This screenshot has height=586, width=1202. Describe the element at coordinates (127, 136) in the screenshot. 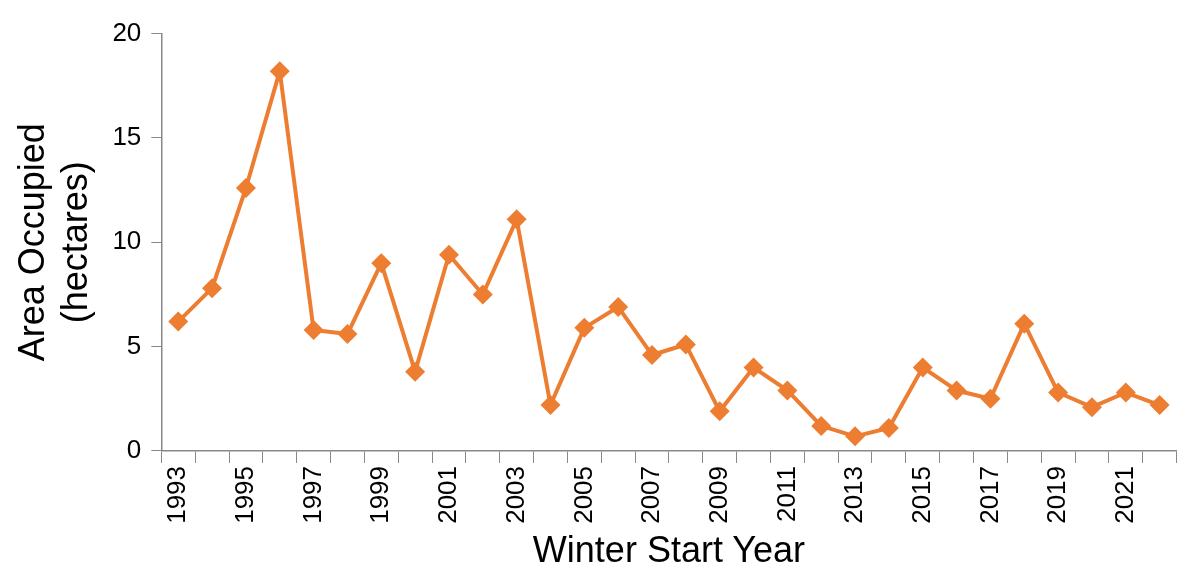

I see `y-tick-label: 15` at that location.